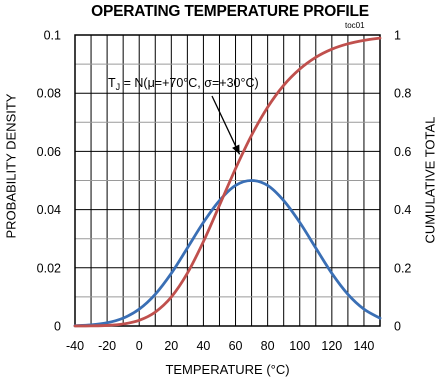 This screenshot has height=386, width=435. Describe the element at coordinates (171, 346) in the screenshot. I see `x-tick-label: 20` at that location.